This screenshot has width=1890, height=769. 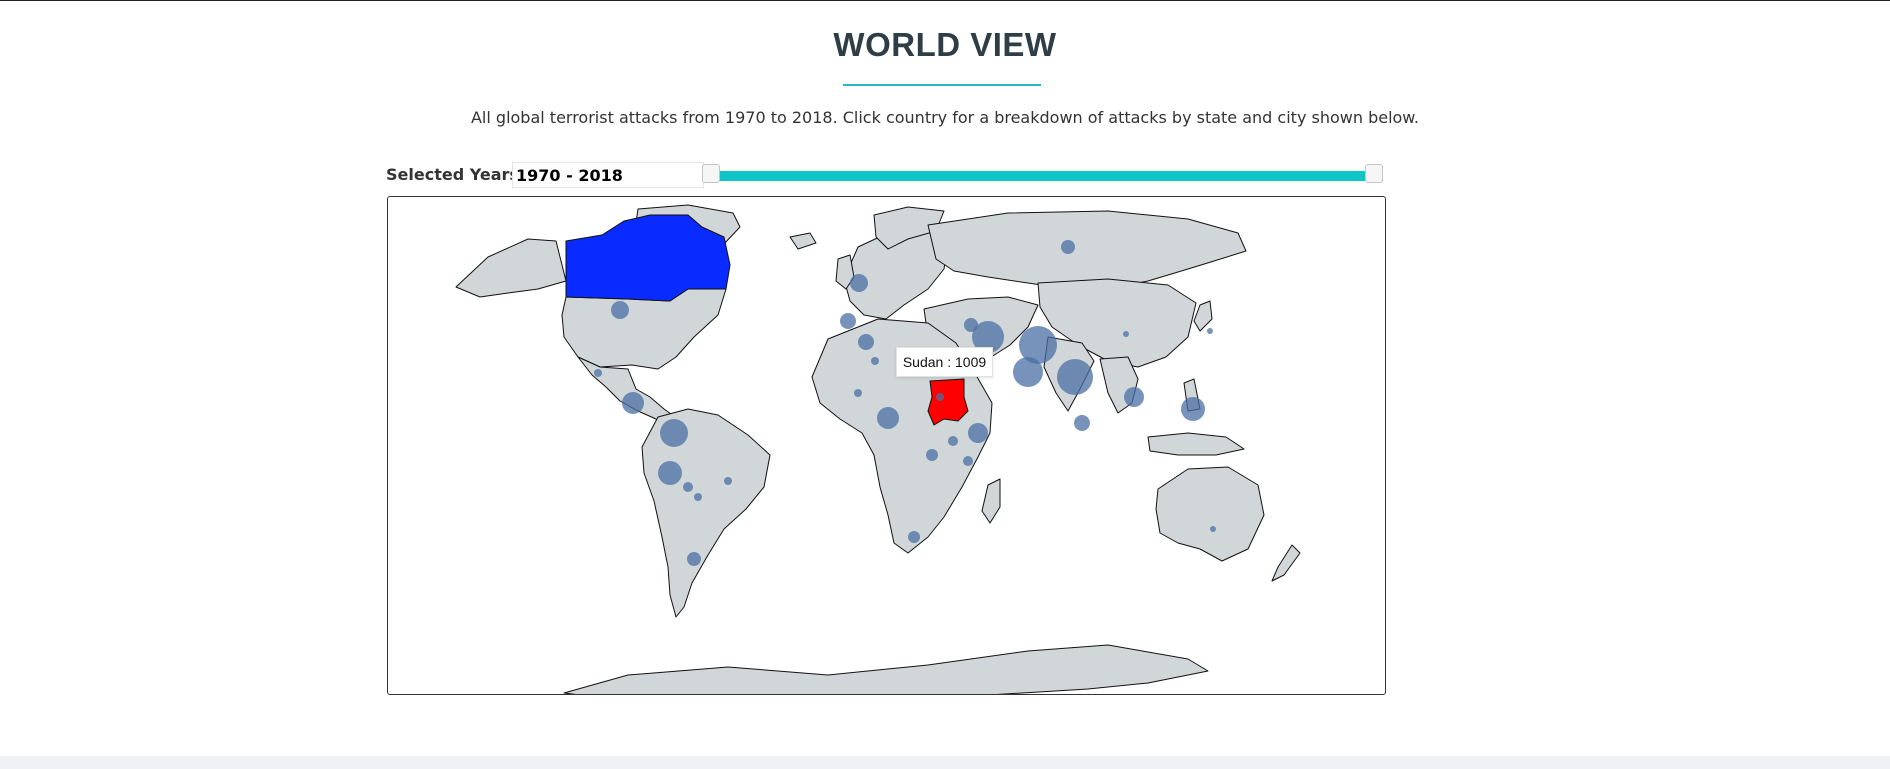 I want to click on country-madagascar, so click(x=991, y=501).